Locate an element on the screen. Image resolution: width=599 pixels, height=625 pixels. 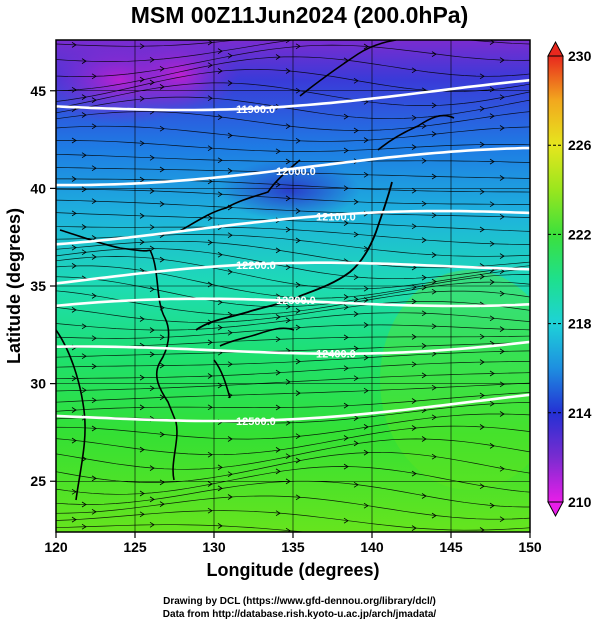
contour-label: 12000.0 is located at coordinates (296, 172).